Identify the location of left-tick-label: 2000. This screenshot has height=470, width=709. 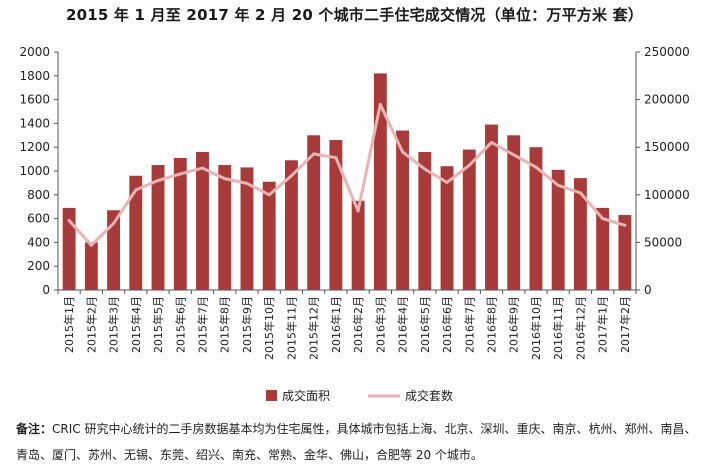
(34, 52).